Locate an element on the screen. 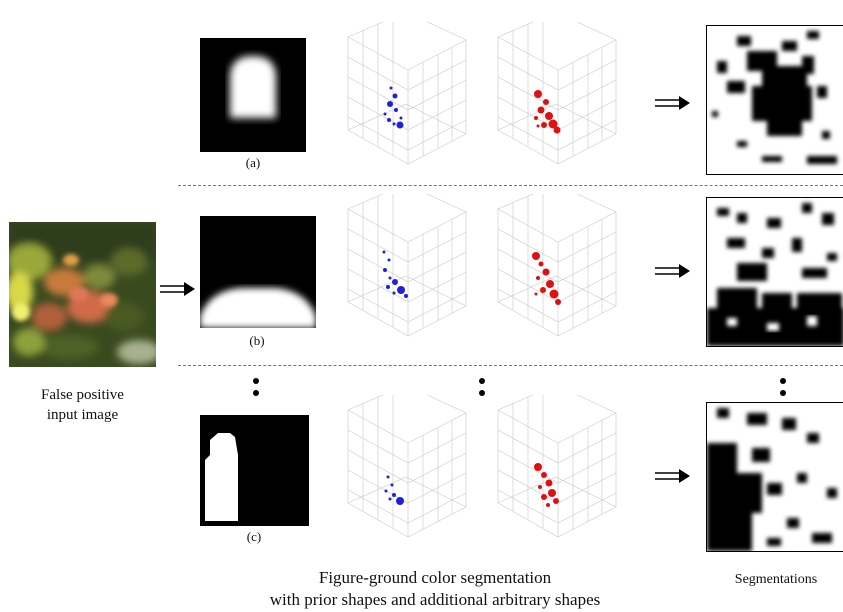 The width and height of the screenshot is (843, 612). ground-color-plot-a is located at coordinates (557, 93).